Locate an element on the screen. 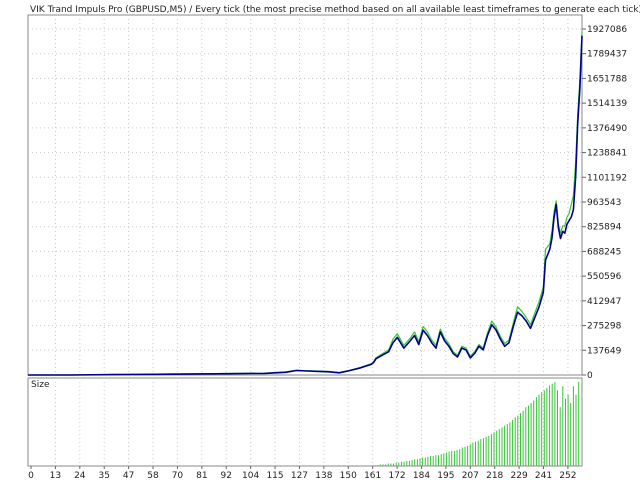 The height and width of the screenshot is (480, 640). x-tick-label: 184 is located at coordinates (421, 475).